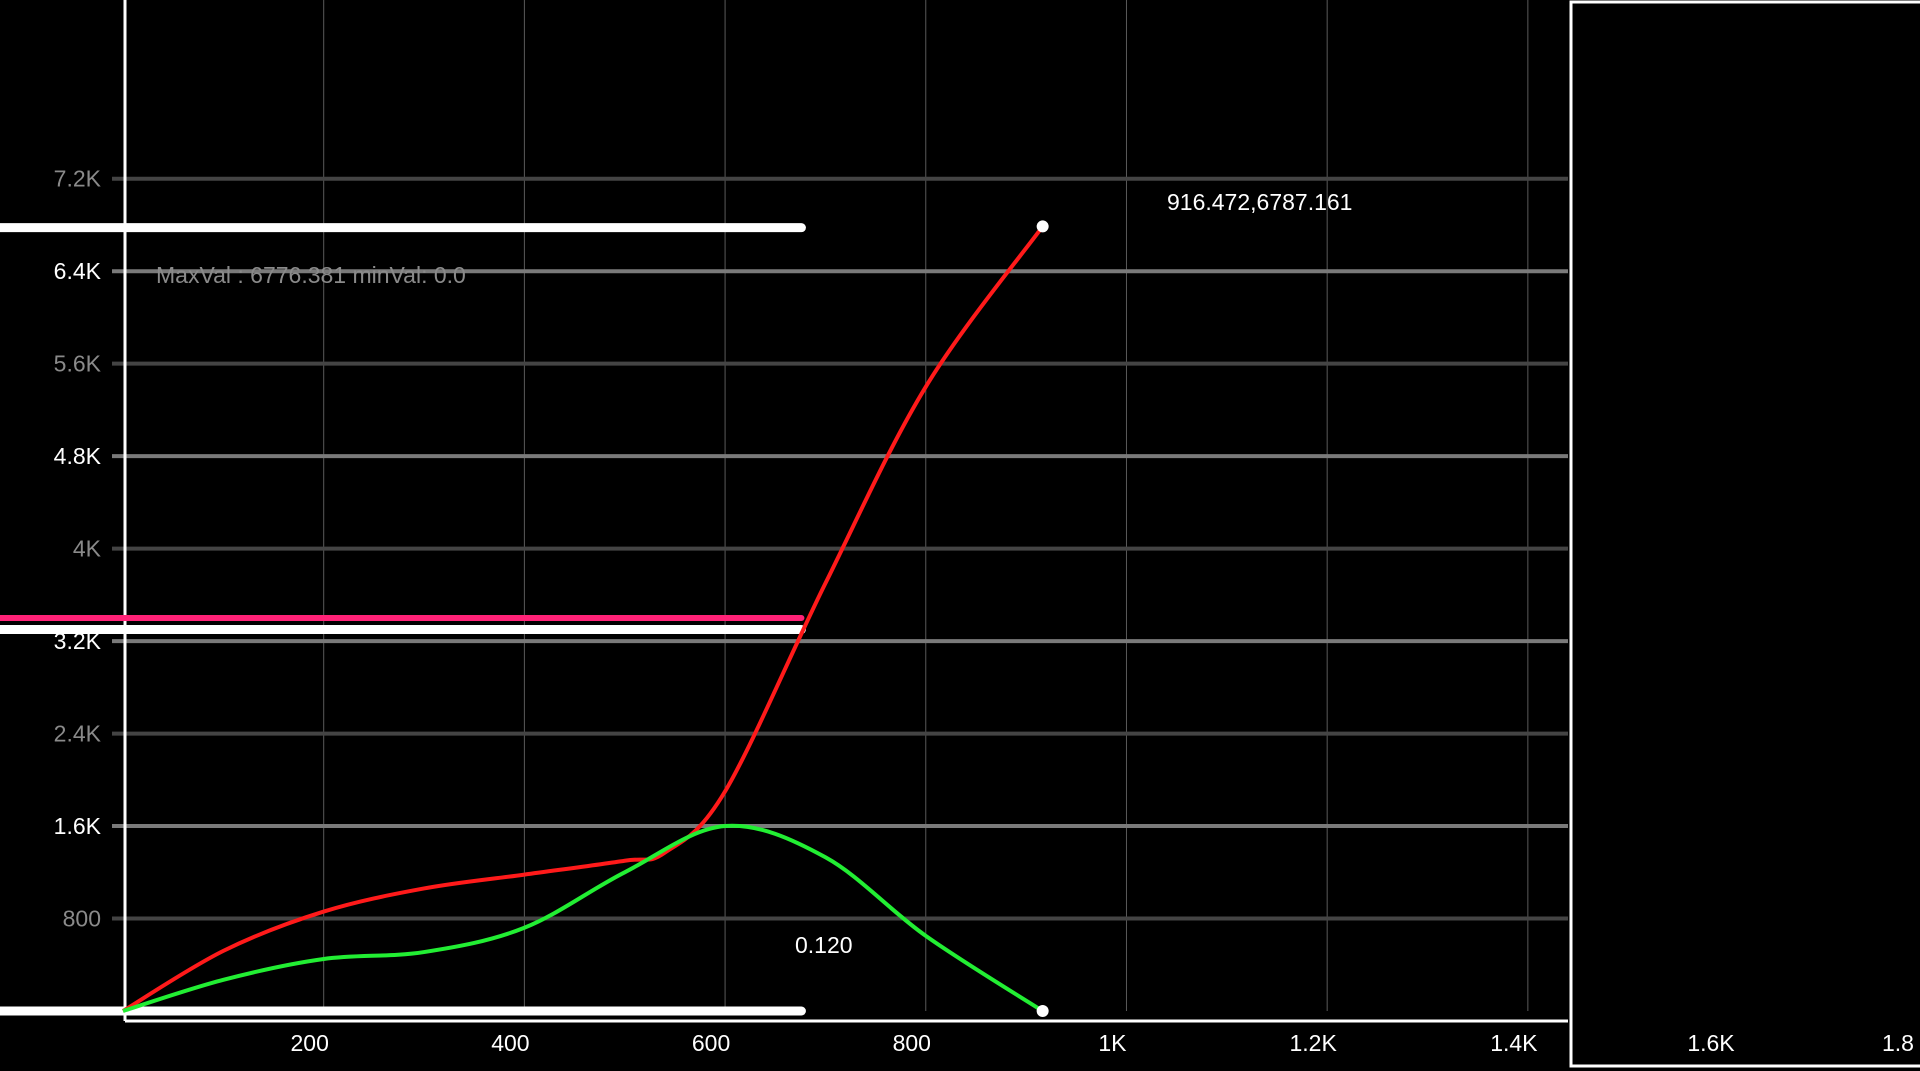 The height and width of the screenshot is (1071, 1920). I want to click on side-panel-tick-label: 1.8, so click(1898, 1043).